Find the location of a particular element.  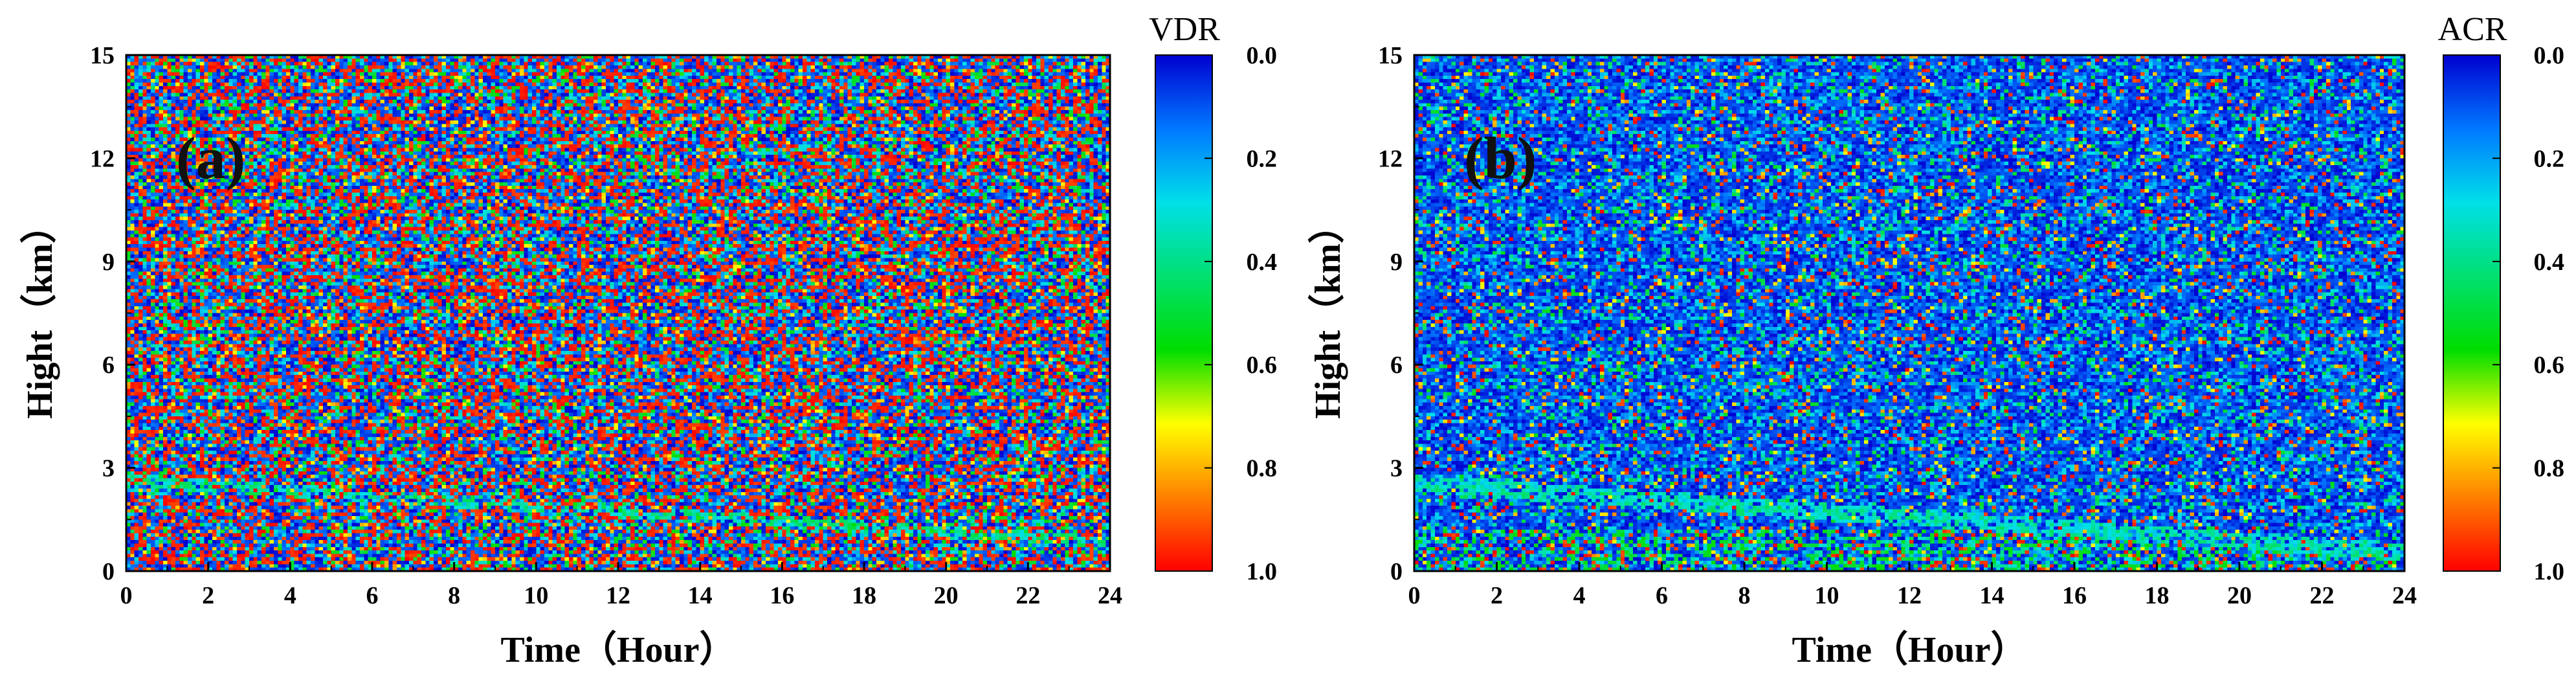

panel-label: (b) is located at coordinates (1500, 158).